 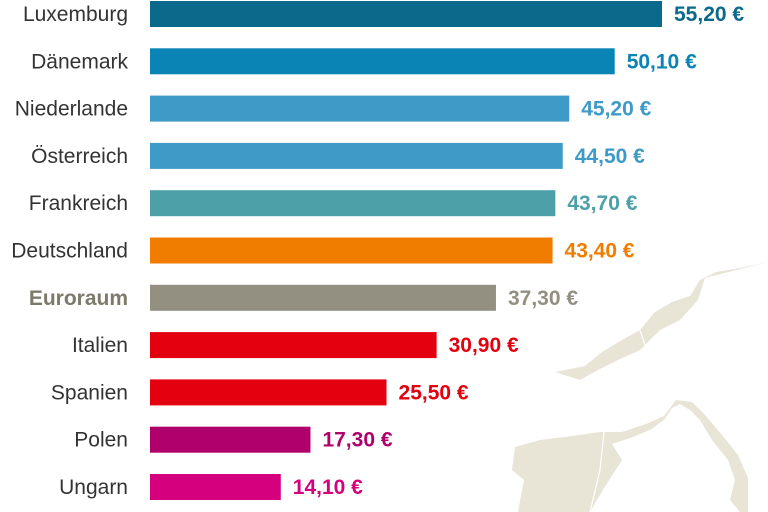 I want to click on value-label: 14,10 €, so click(x=328, y=487).